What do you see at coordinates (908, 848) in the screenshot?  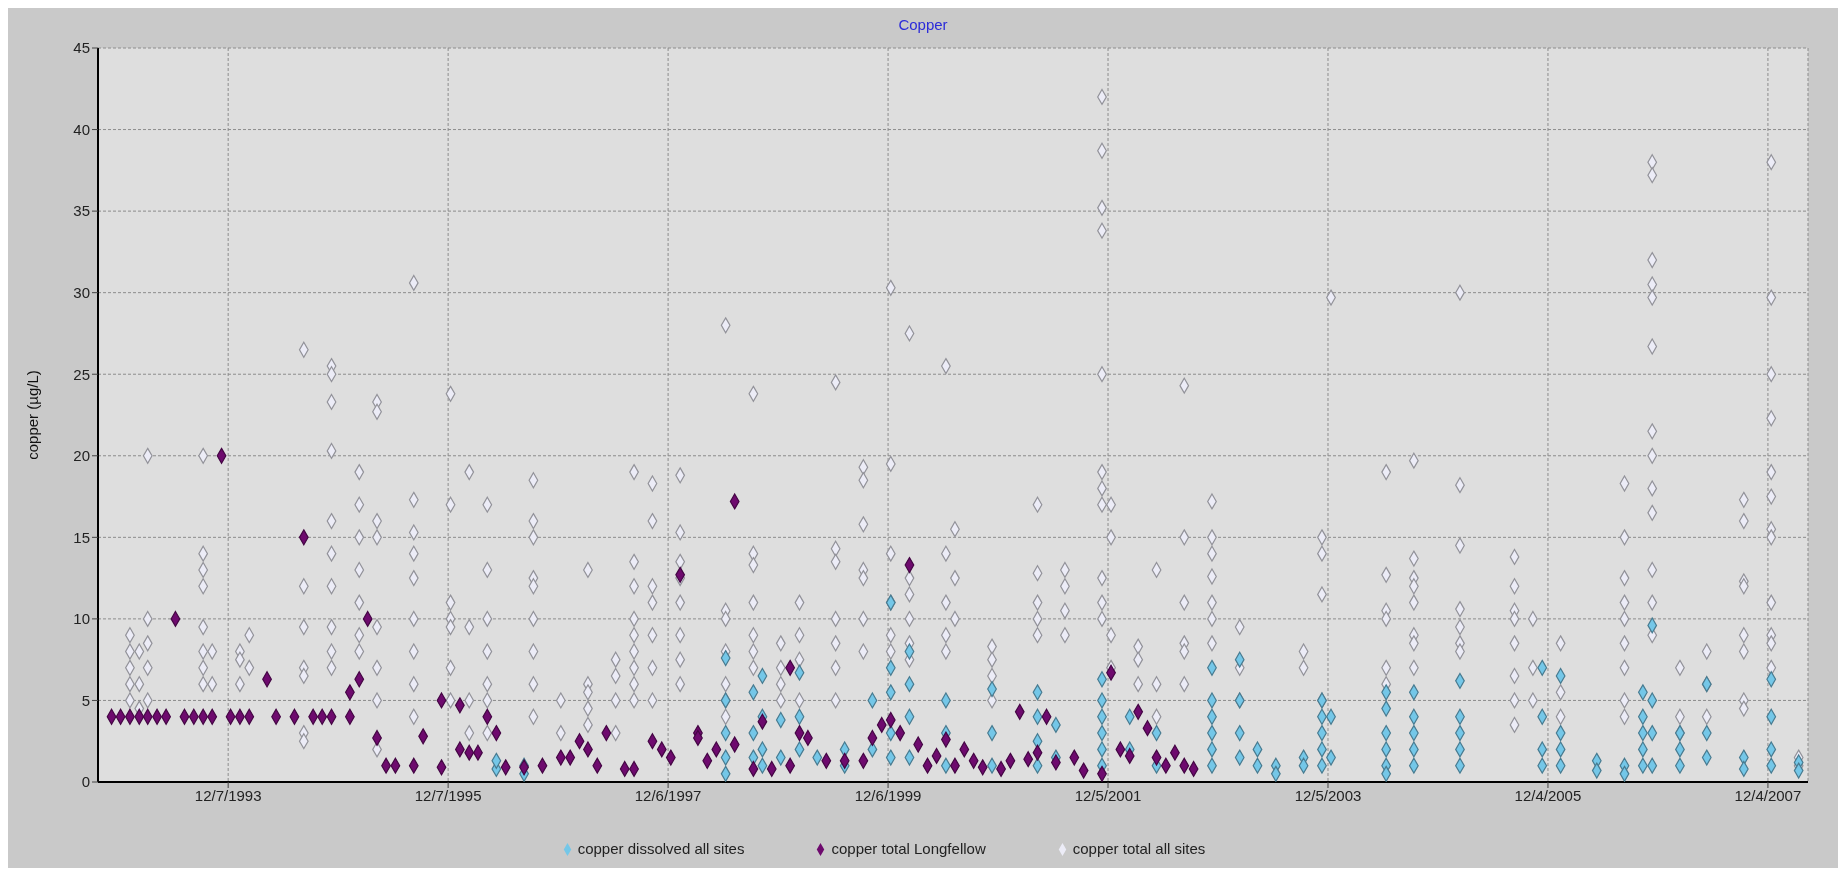 I see `legend-label: copper total Longfellow` at bounding box center [908, 848].